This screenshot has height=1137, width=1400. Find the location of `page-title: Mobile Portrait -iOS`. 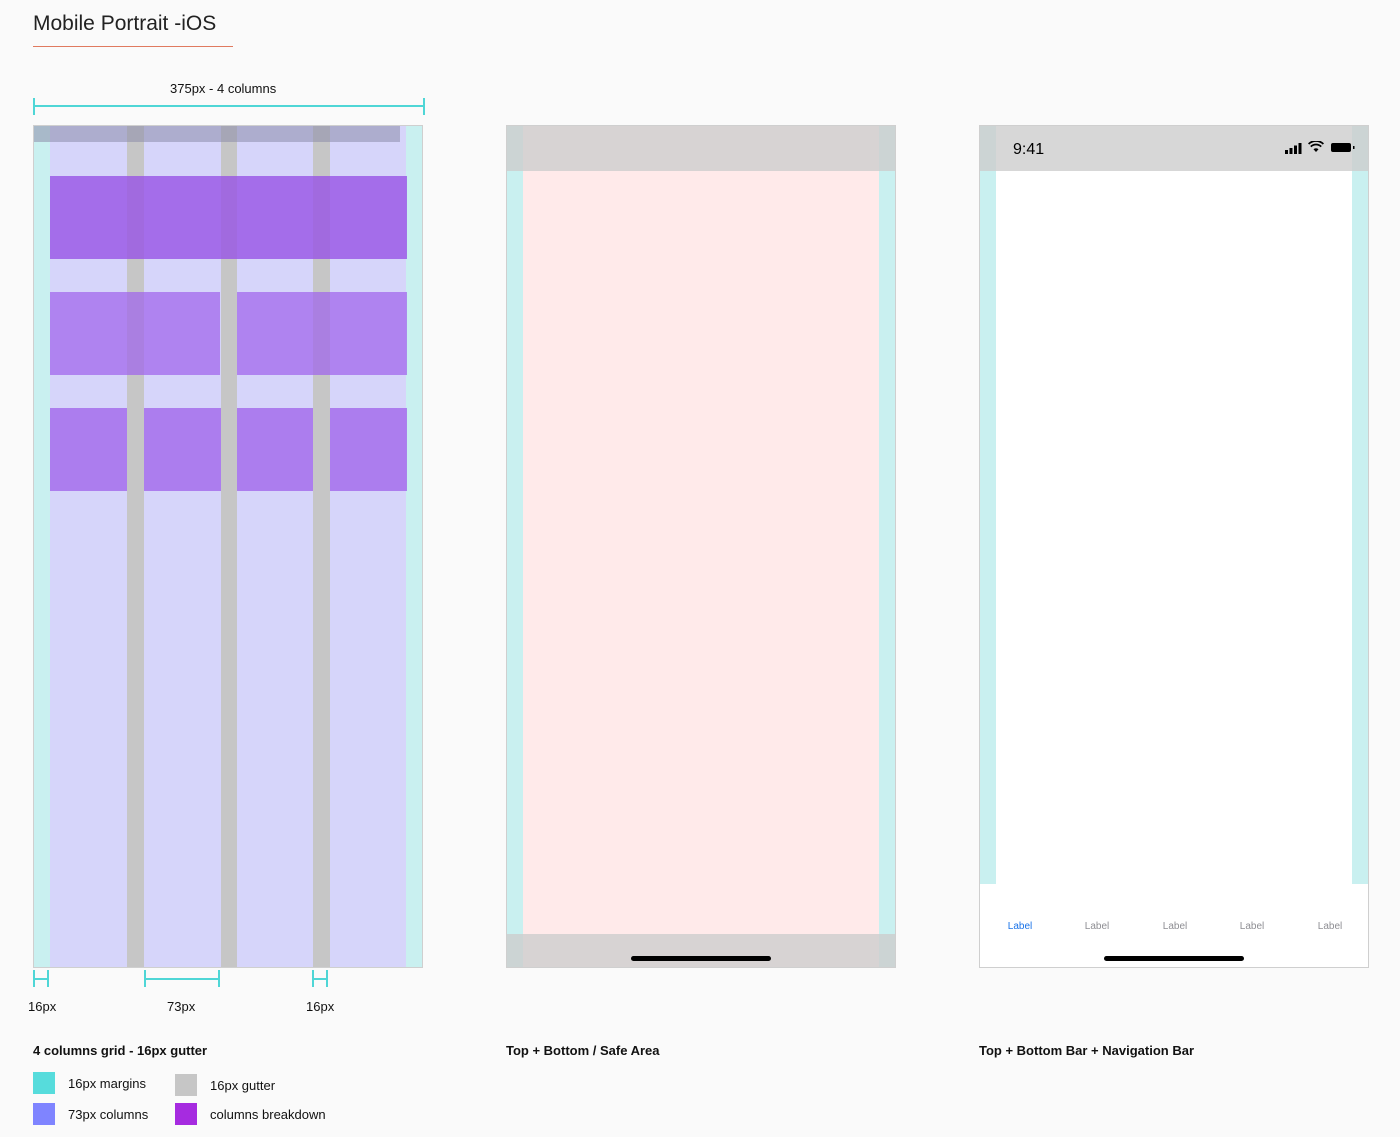

page-title: Mobile Portrait -iOS is located at coordinates (125, 23).